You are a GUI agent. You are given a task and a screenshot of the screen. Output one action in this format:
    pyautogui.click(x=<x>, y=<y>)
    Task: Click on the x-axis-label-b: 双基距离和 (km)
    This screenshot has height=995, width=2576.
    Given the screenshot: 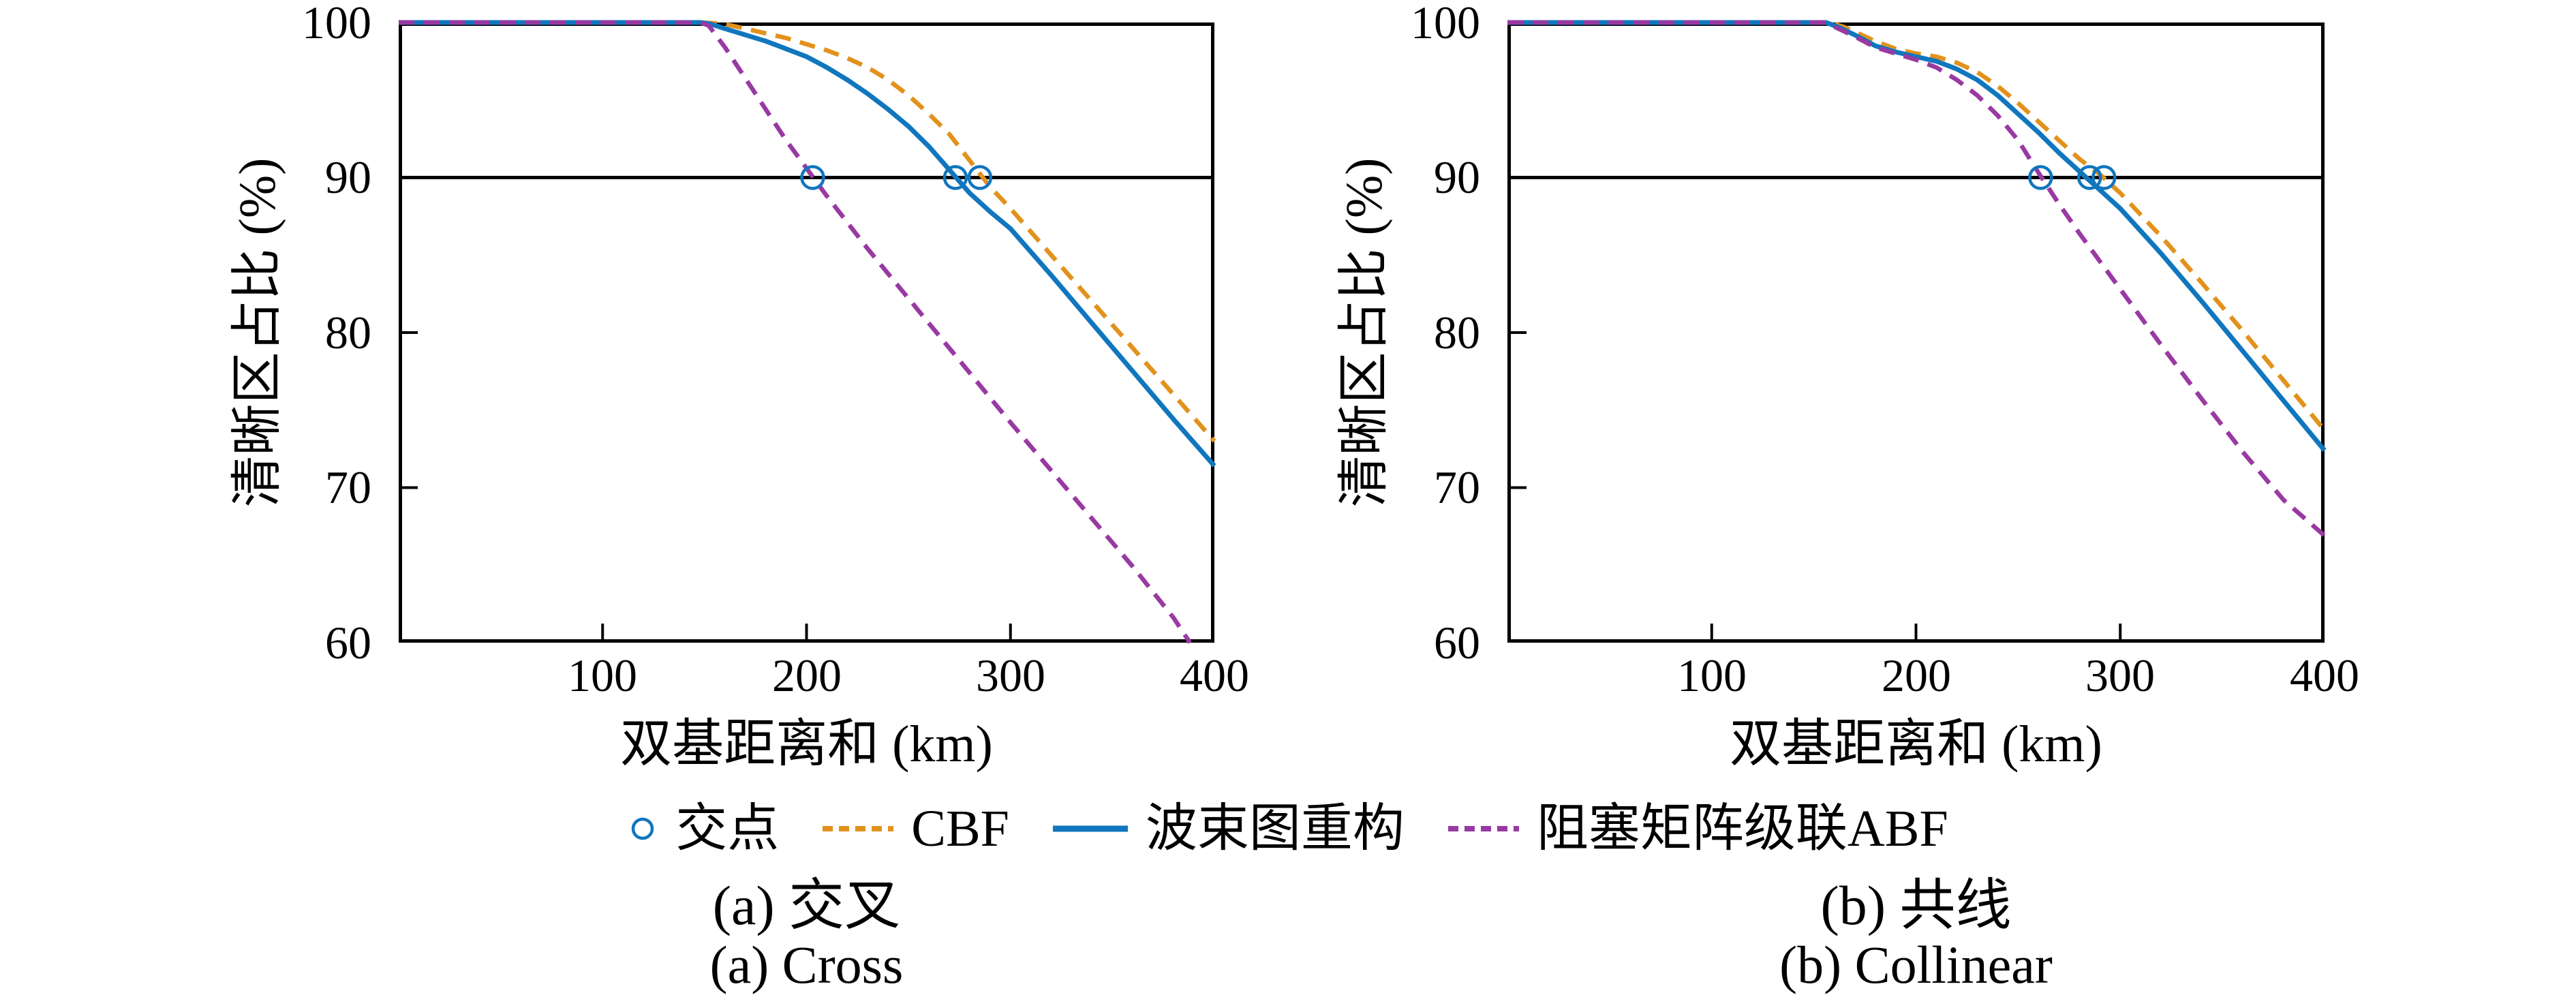 What is the action you would take?
    pyautogui.click(x=1916, y=744)
    